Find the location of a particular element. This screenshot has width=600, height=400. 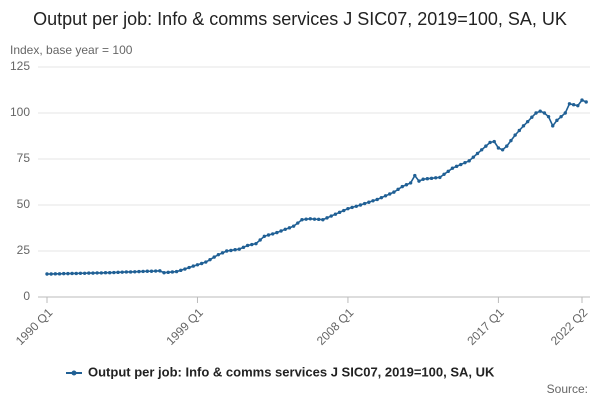

y-tick-label: 125 is located at coordinates (20, 66).